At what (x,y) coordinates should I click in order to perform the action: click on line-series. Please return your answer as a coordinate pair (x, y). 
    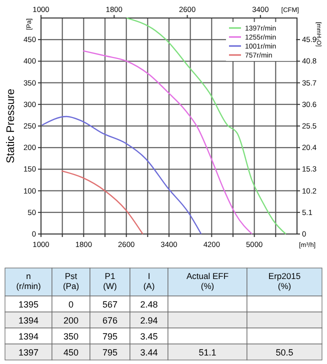
    Looking at the image, I should click on (102, 202).